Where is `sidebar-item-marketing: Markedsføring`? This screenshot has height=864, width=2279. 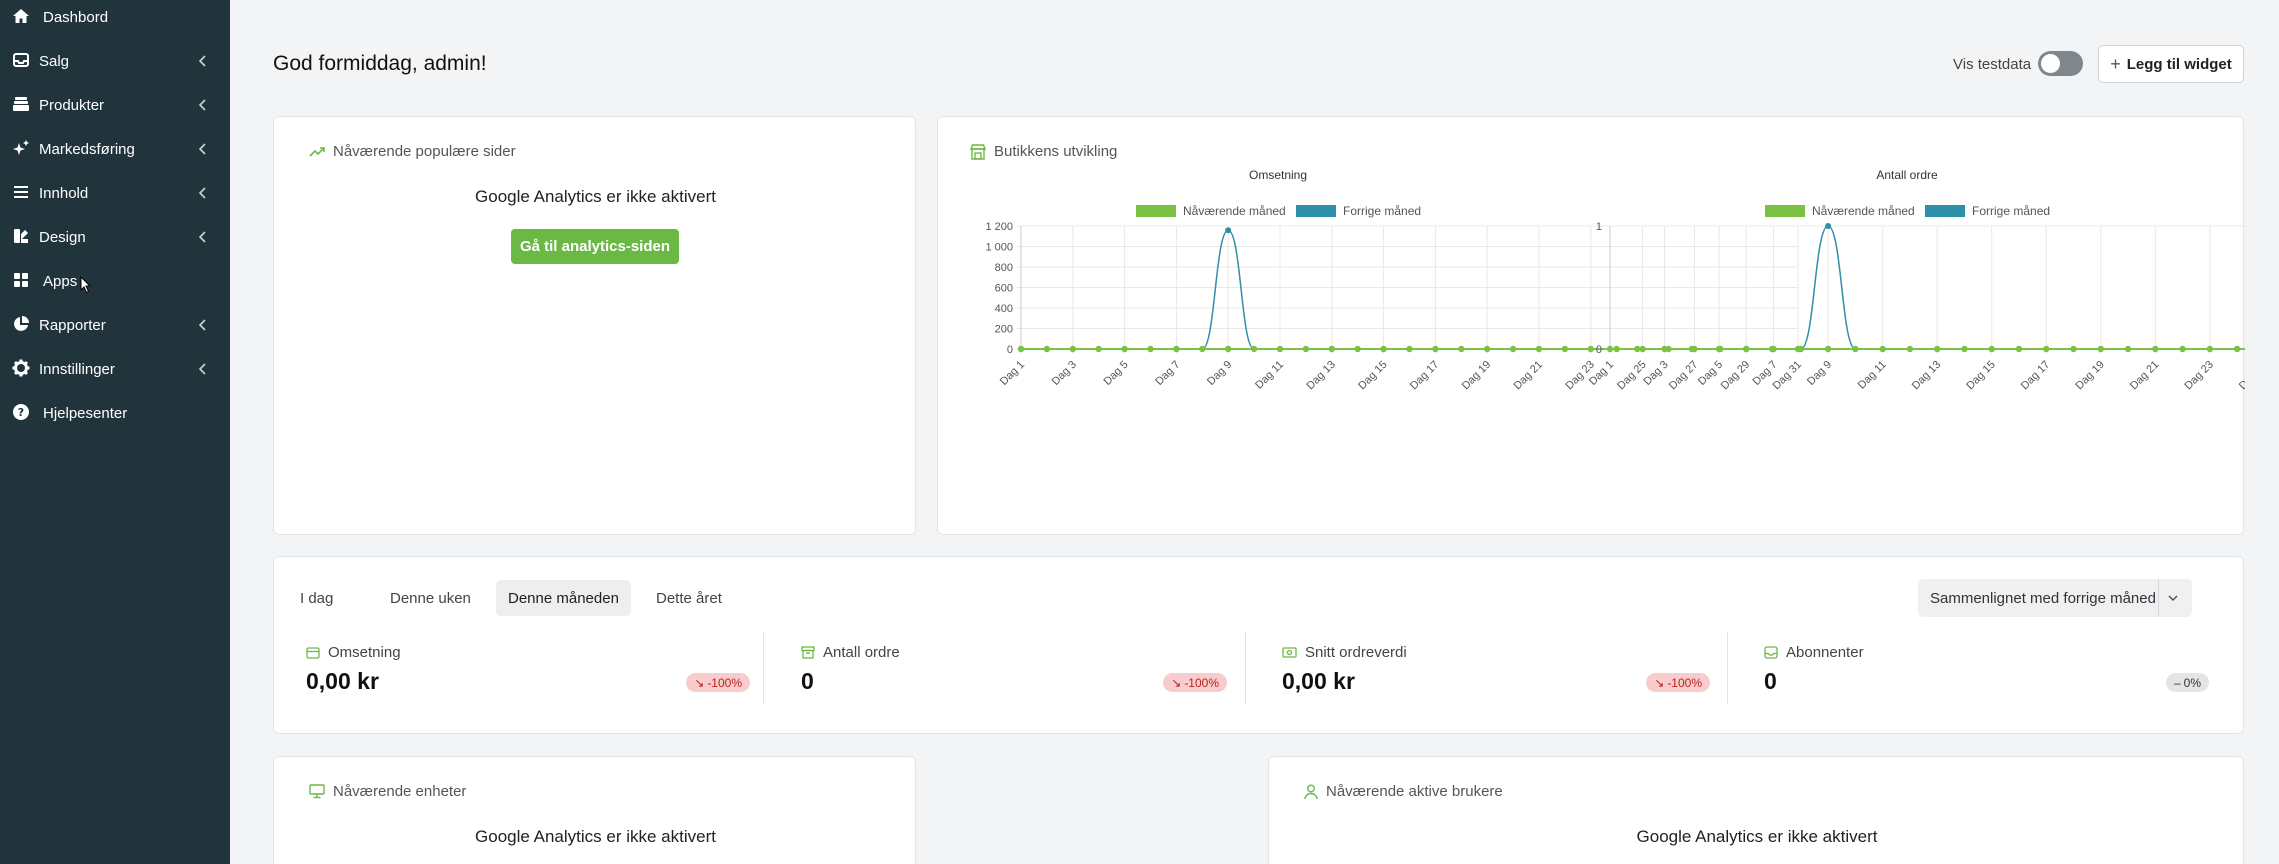
sidebar-item-marketing: Markedsføring is located at coordinates (115, 150).